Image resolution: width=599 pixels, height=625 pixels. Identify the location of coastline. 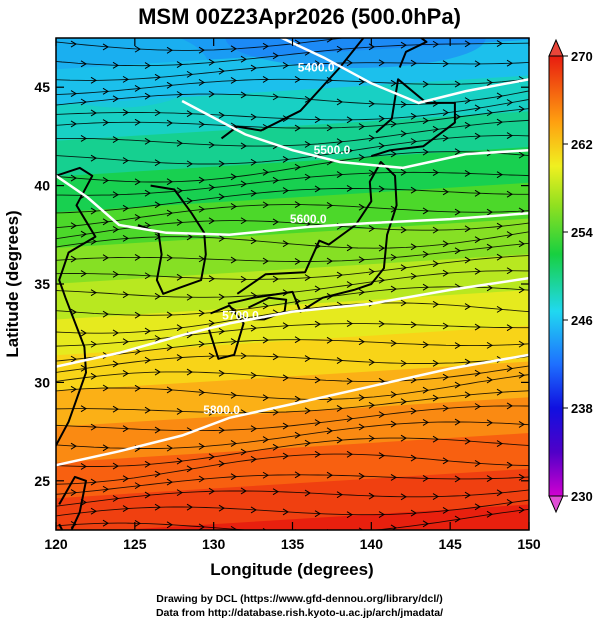
(413, 118).